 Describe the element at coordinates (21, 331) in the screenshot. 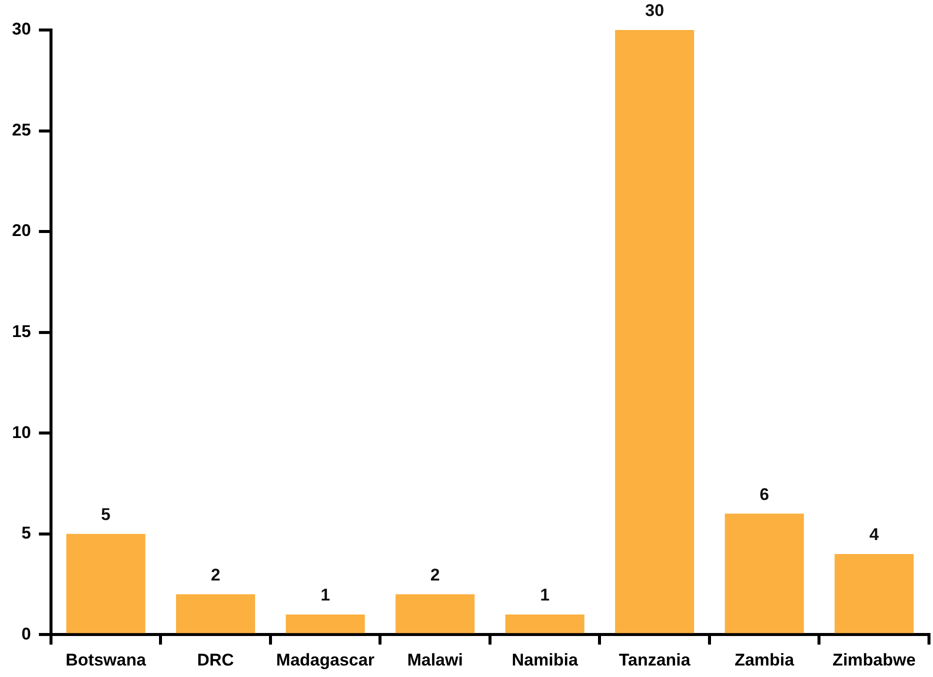

I see `y-tick-label: 15` at that location.